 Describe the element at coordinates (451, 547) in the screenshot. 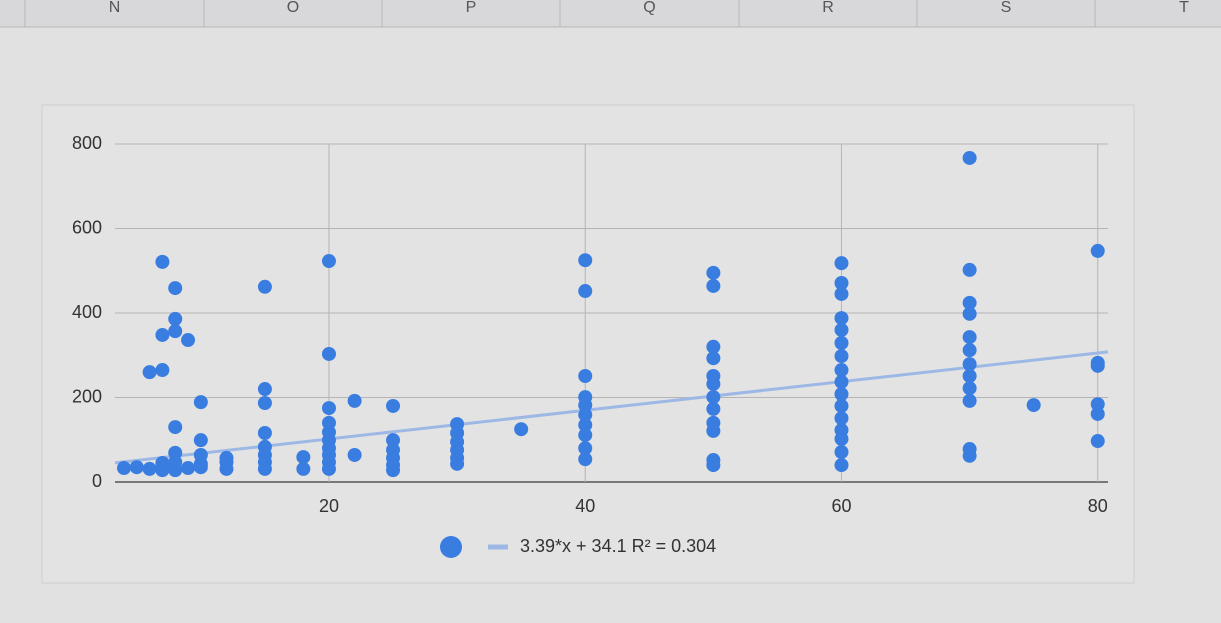

I see `legend-marker` at that location.